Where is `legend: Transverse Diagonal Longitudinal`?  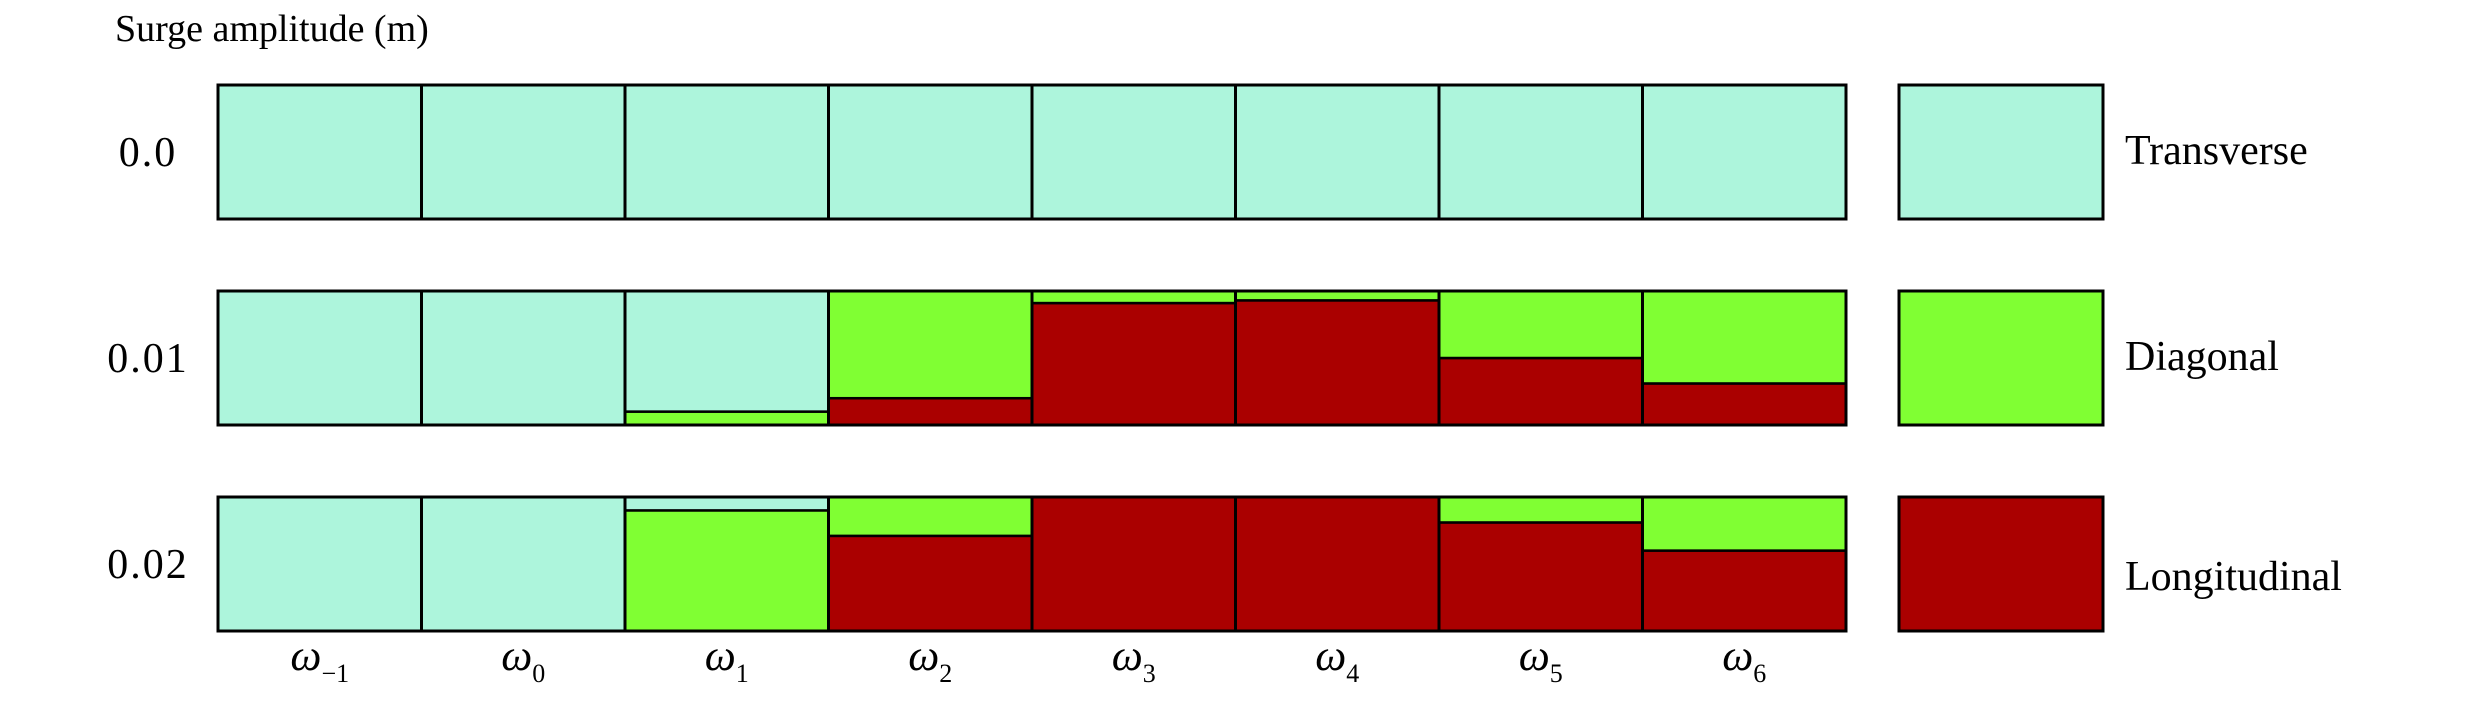
legend: Transverse Diagonal Longitudinal is located at coordinates (2119, 358).